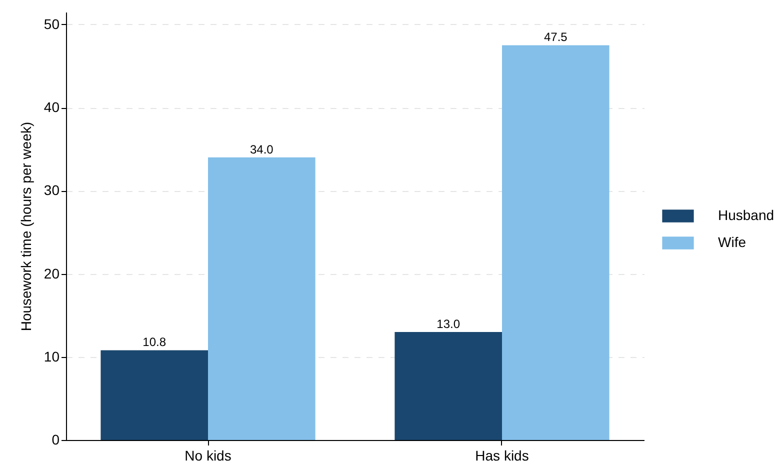 The height and width of the screenshot is (461, 782). Describe the element at coordinates (52, 190) in the screenshot. I see `y-tick-label: 30` at that location.